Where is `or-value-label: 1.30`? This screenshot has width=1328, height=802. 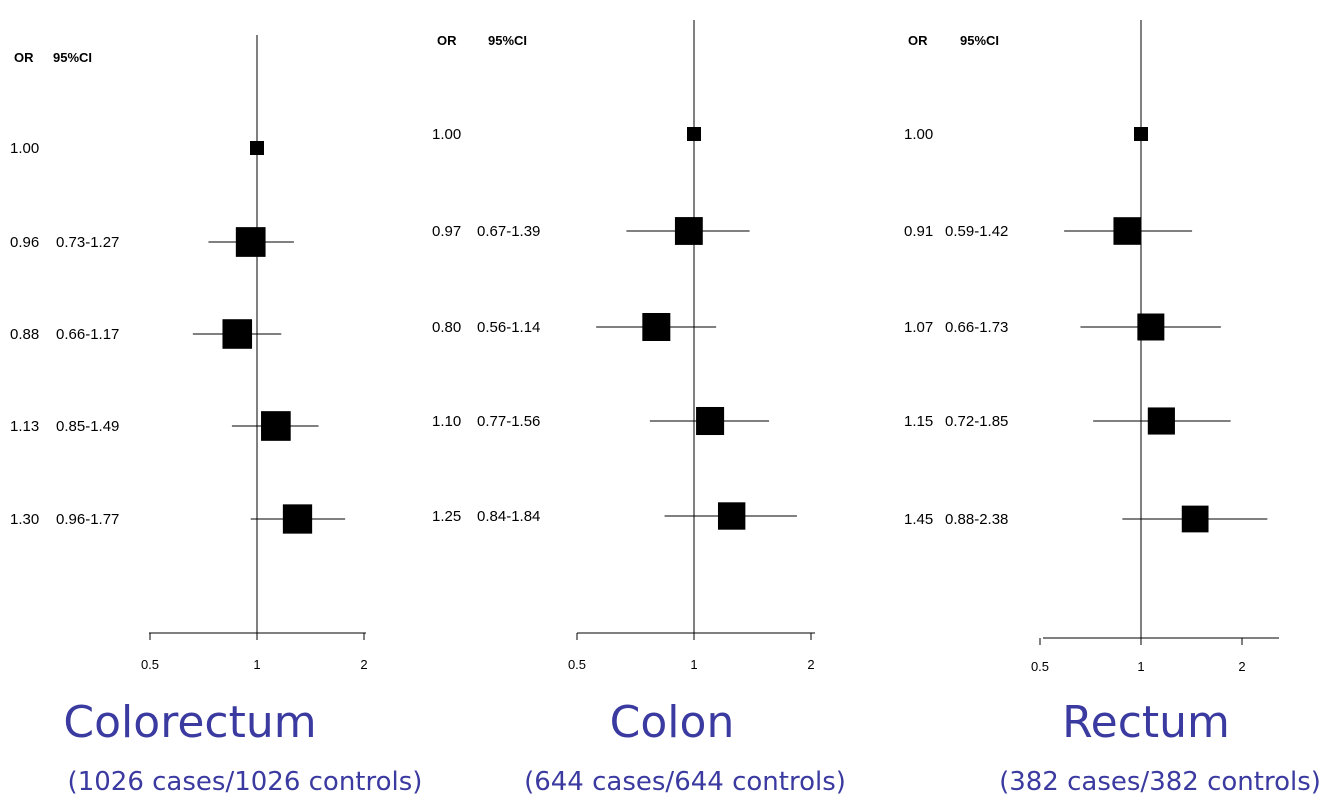
or-value-label: 1.30 is located at coordinates (24, 519).